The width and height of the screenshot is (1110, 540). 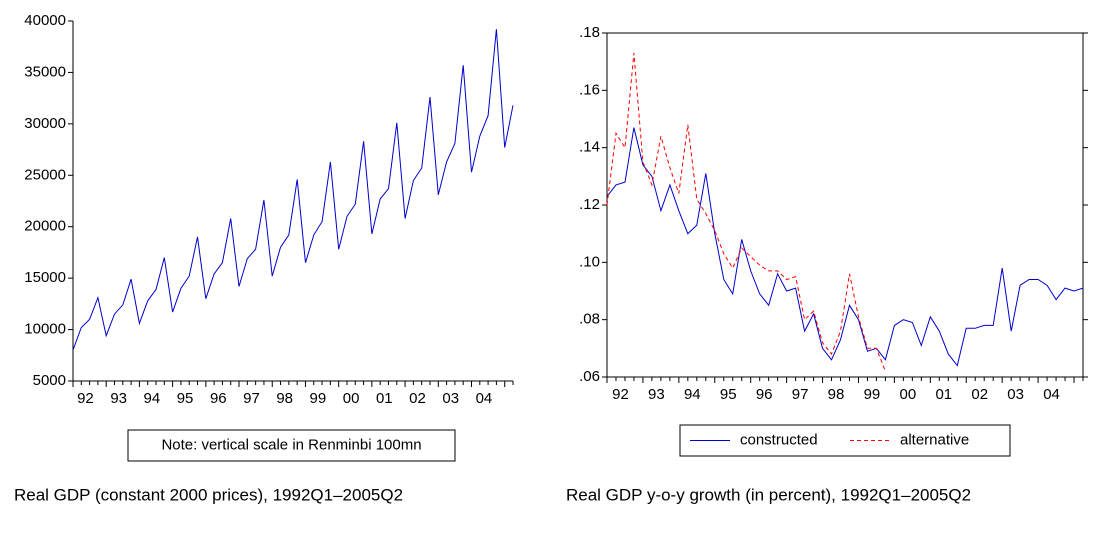 I want to click on y-tick-label: 5000, so click(x=49, y=380).